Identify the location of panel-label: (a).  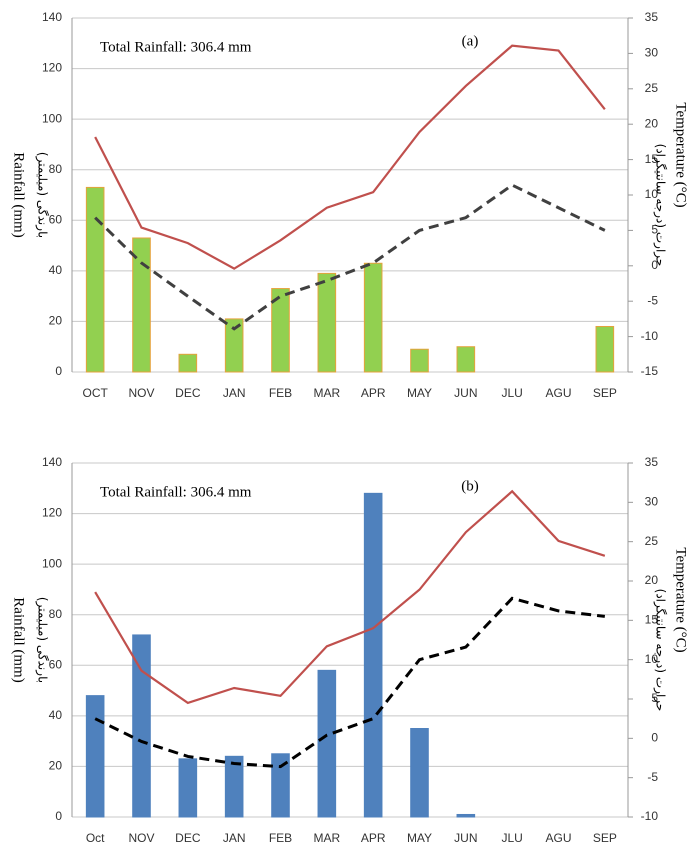
(470, 41).